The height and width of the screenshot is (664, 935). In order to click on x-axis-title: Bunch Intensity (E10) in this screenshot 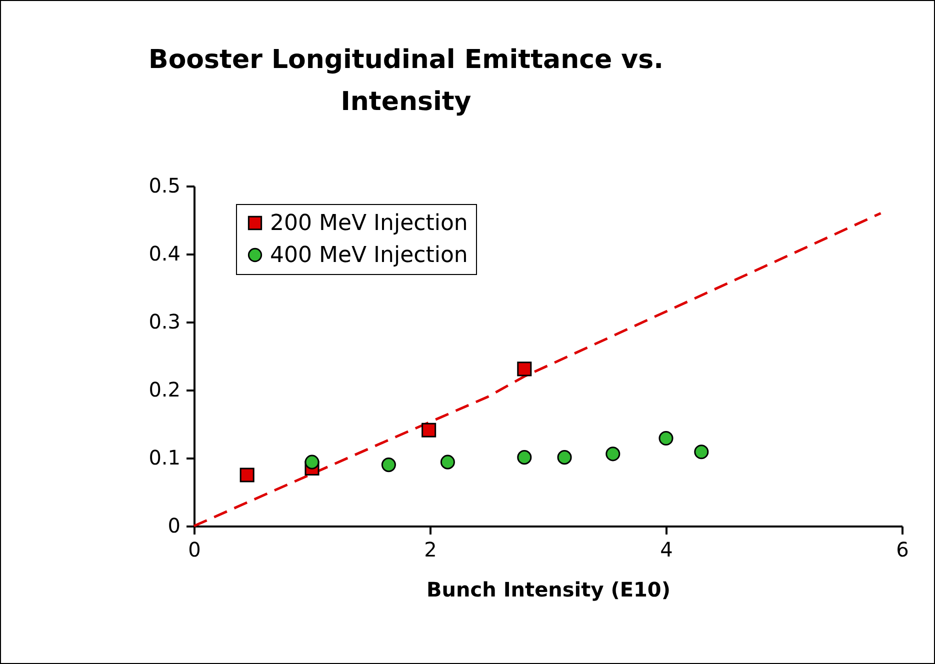, I will do `click(548, 590)`.